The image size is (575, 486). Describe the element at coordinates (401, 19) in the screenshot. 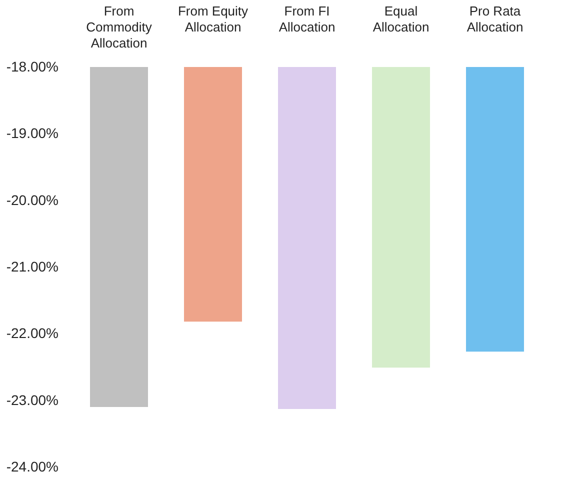

I see `x-tick-label: Equal Allocation` at that location.